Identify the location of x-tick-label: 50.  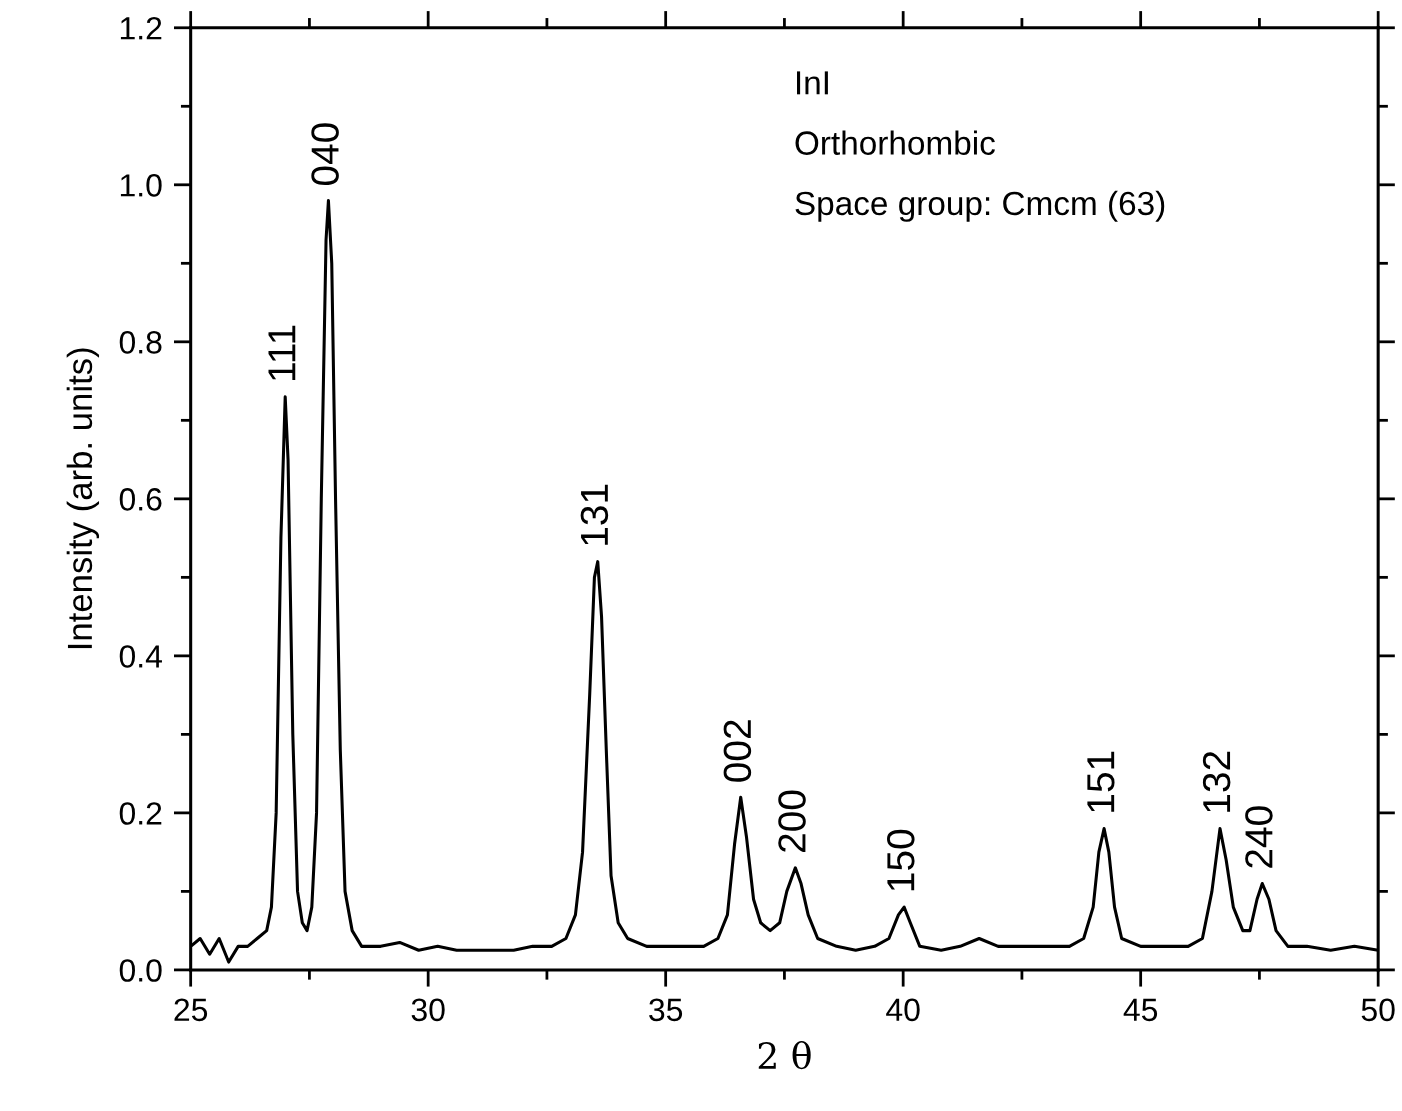
(1378, 1010).